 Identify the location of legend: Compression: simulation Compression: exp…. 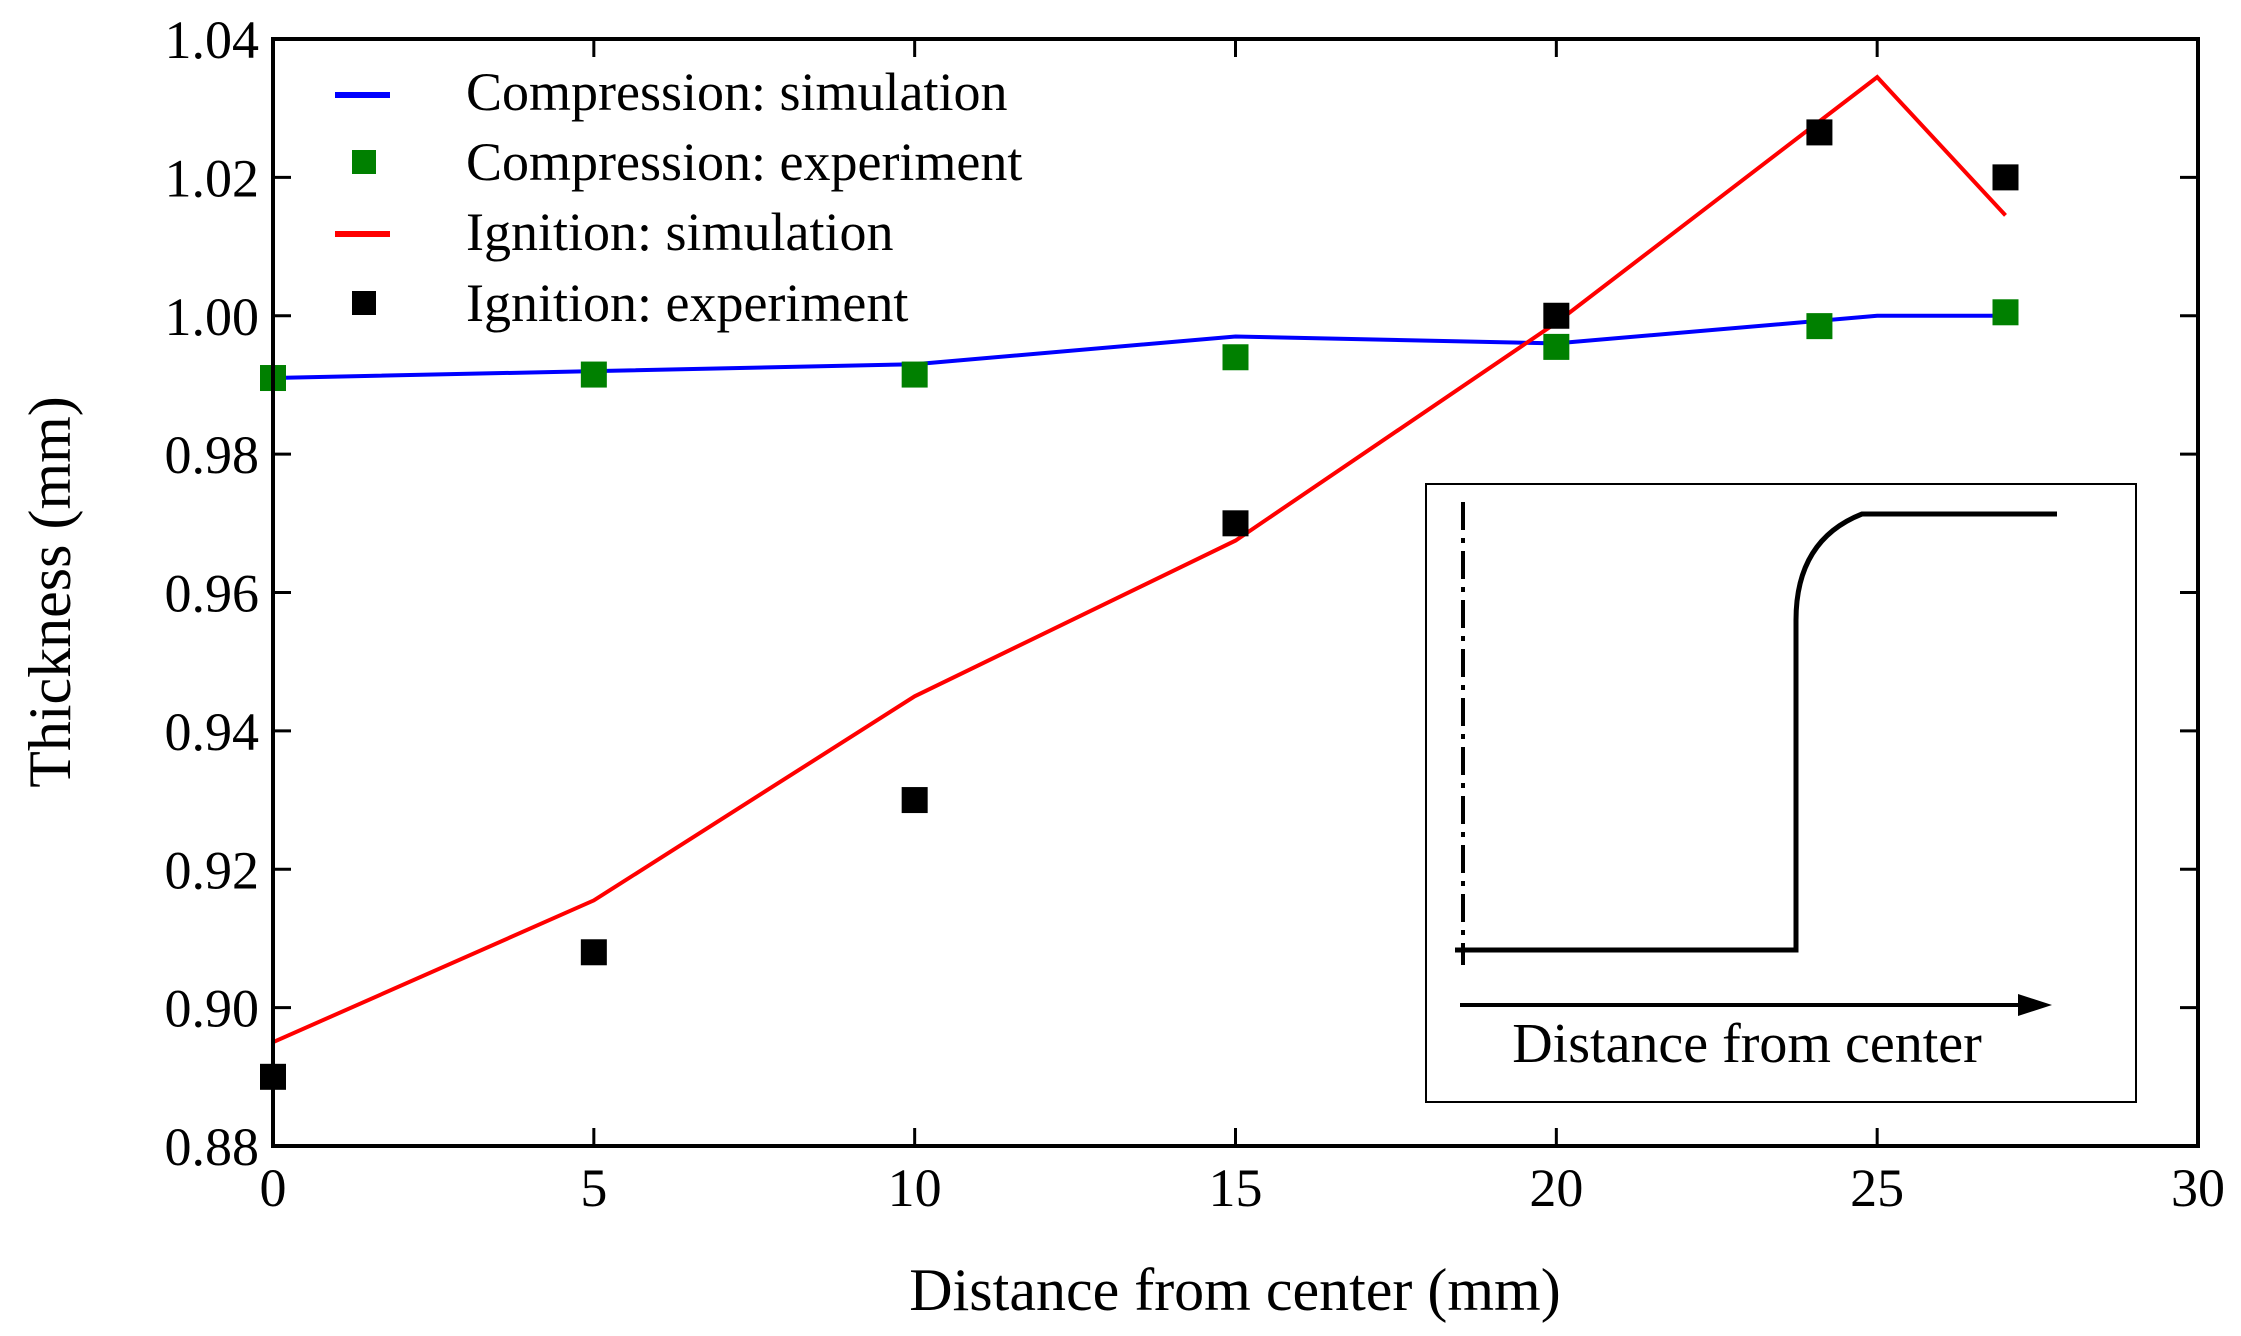
(678, 197).